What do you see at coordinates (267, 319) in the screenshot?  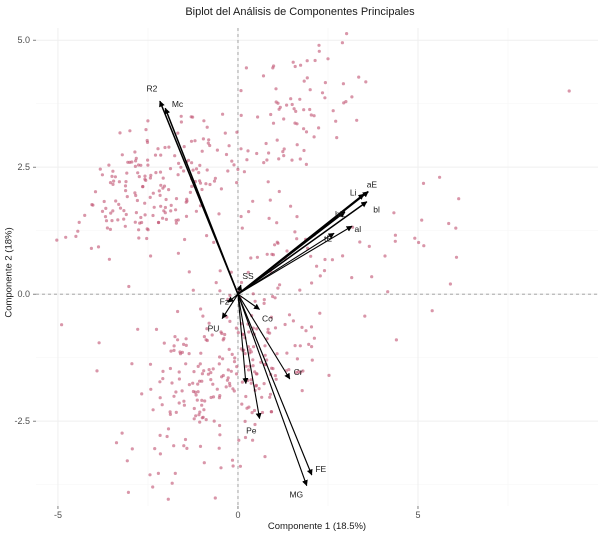 I see `loading-label-Co: Co` at bounding box center [267, 319].